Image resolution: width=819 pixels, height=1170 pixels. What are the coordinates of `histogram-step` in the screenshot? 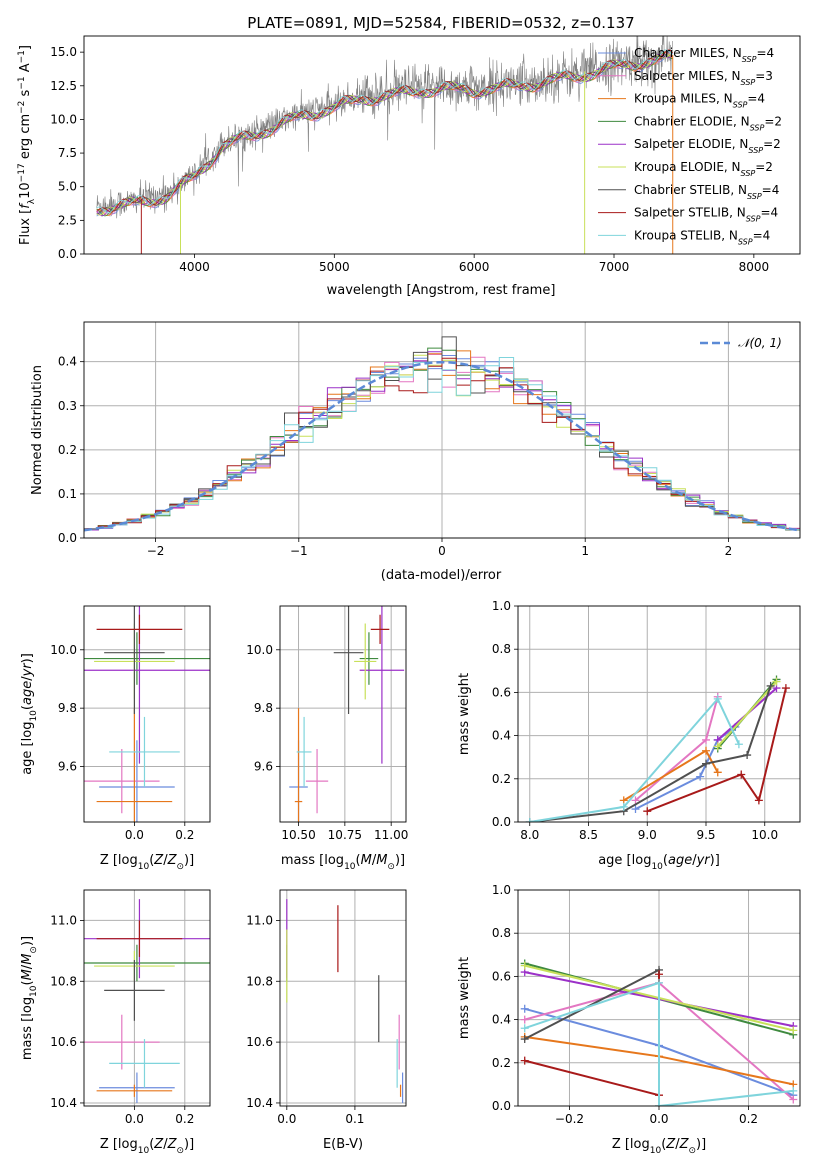 It's located at (442, 444).